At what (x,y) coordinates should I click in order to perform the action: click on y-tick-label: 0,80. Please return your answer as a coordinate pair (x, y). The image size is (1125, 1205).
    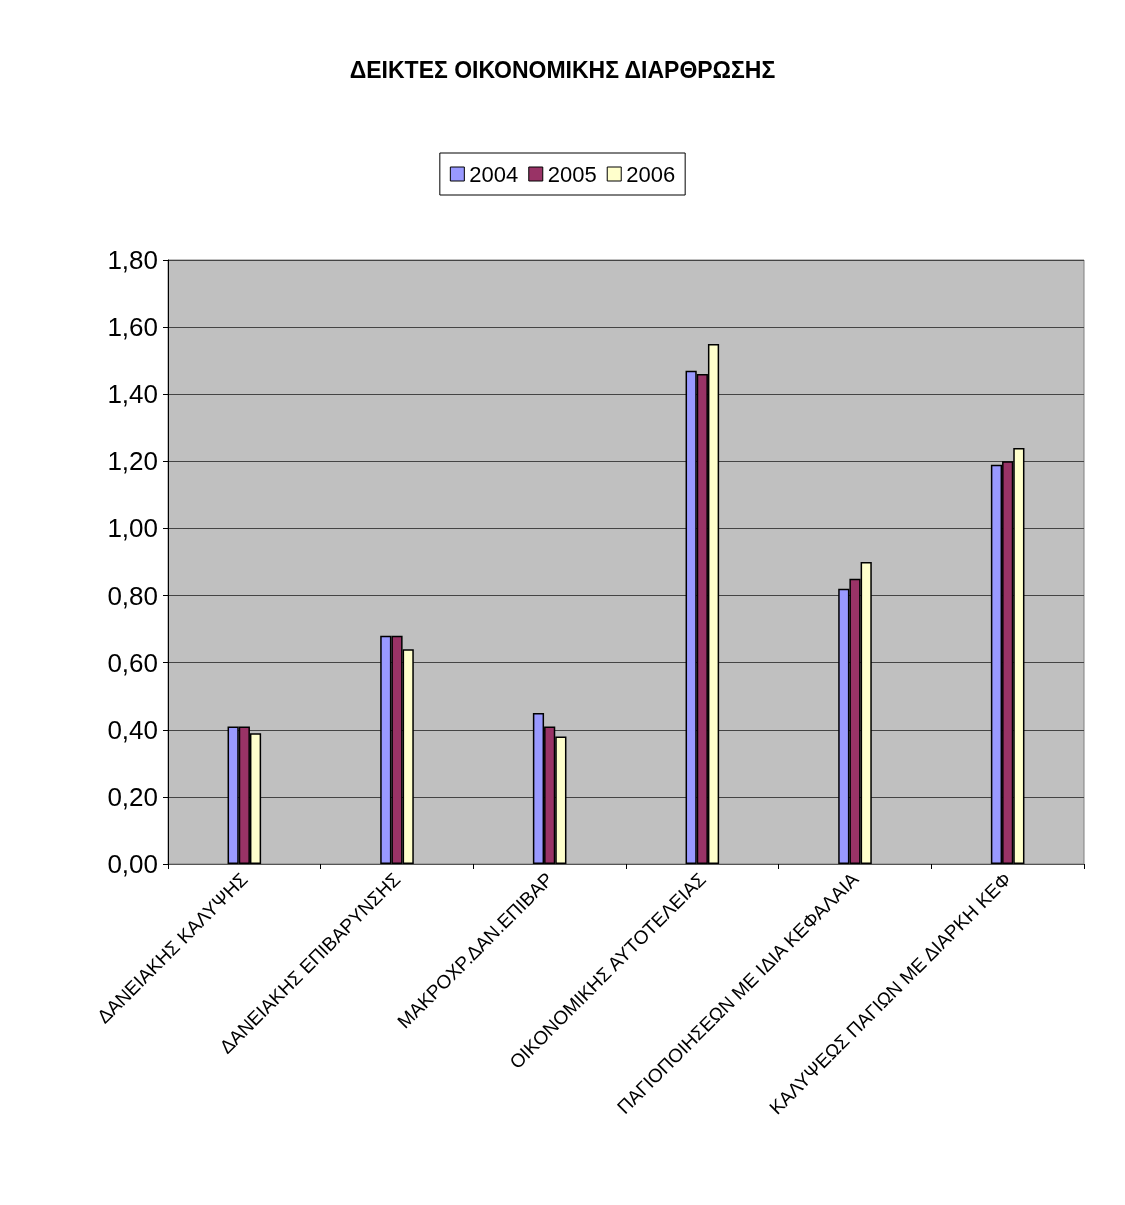
    Looking at the image, I should click on (132, 595).